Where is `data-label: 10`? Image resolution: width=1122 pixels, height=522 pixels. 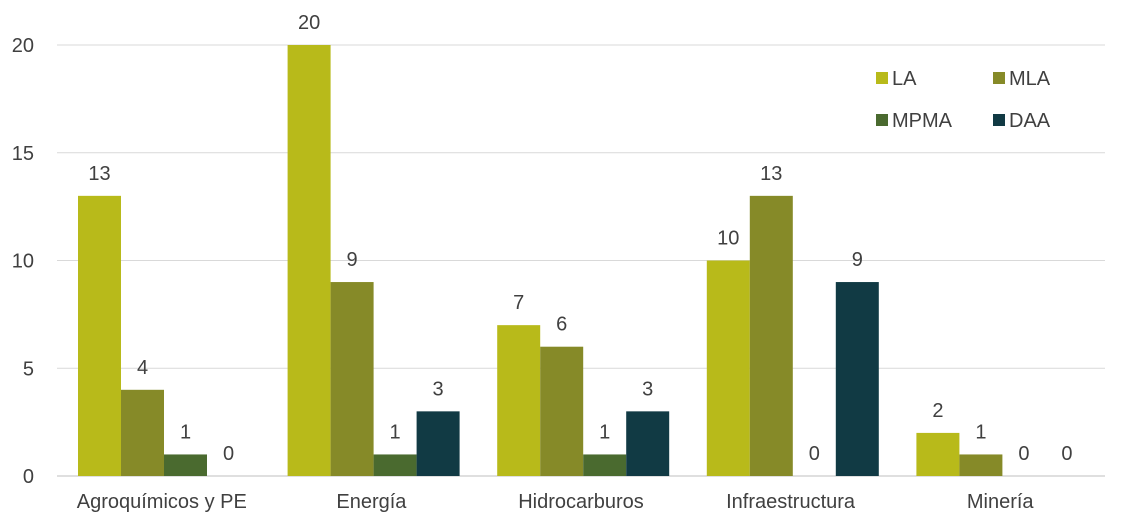
data-label: 10 is located at coordinates (728, 239).